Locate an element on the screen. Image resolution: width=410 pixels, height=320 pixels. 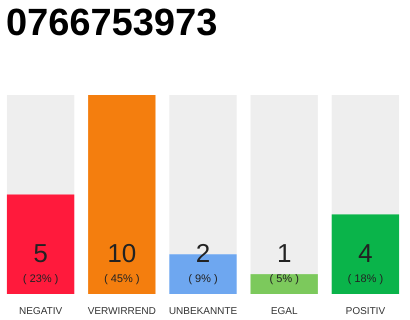
x-tick-label: UNBEKANNTE is located at coordinates (203, 311).